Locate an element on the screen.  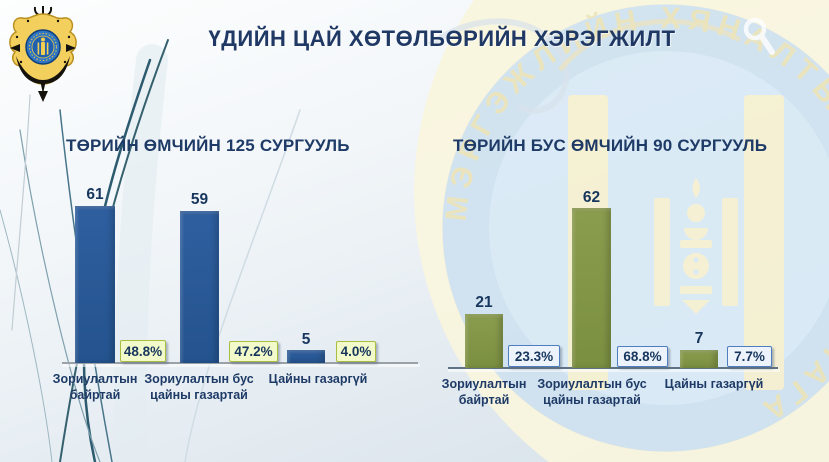
bar-group: 7 is located at coordinates (699, 349).